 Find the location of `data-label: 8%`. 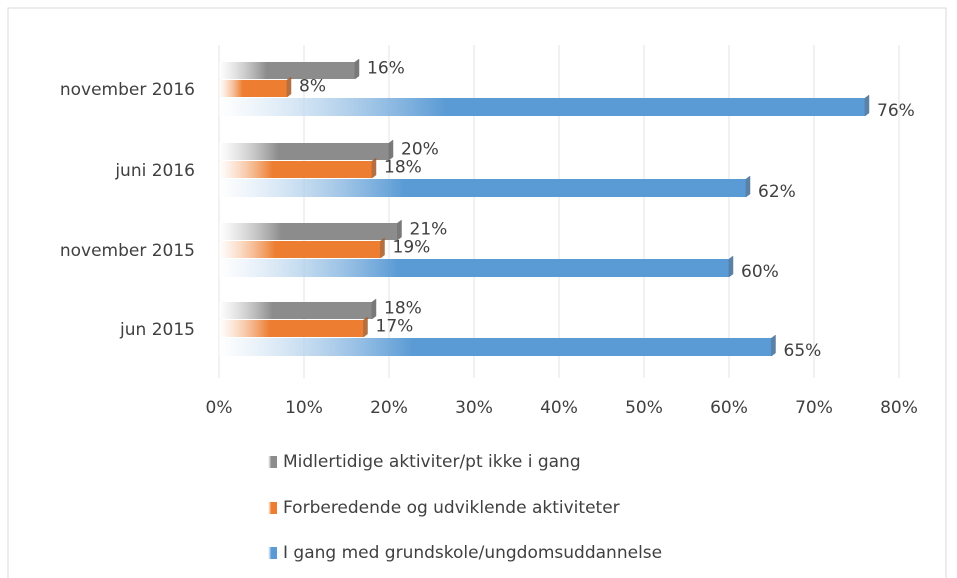

data-label: 8% is located at coordinates (312, 87).